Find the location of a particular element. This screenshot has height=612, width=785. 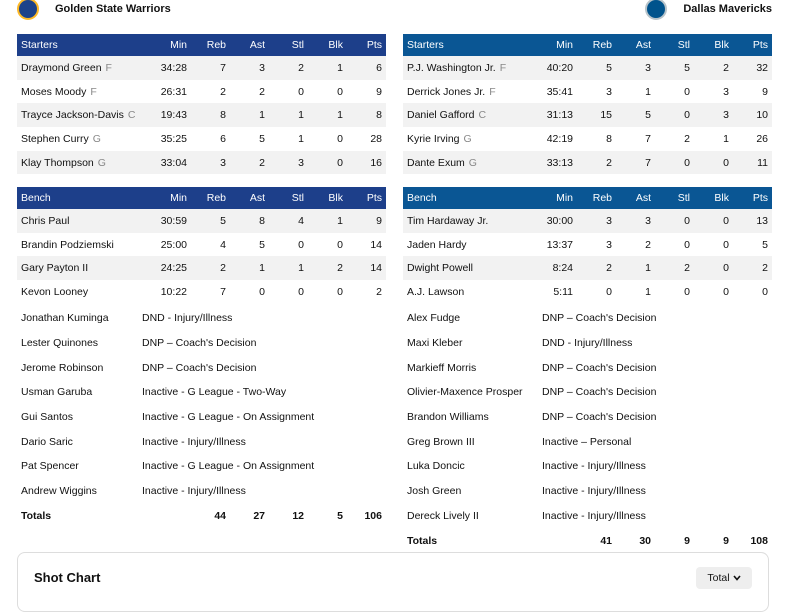

player-row: Trayce Jackson-Davis C 19:43 8 1 1 1 8 is located at coordinates (201, 115).